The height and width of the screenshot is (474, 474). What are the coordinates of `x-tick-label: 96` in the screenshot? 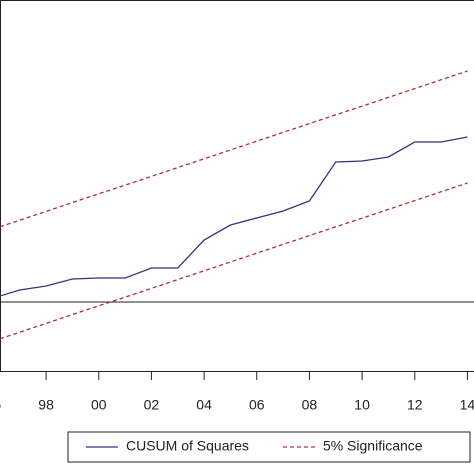 It's located at (0, 405).